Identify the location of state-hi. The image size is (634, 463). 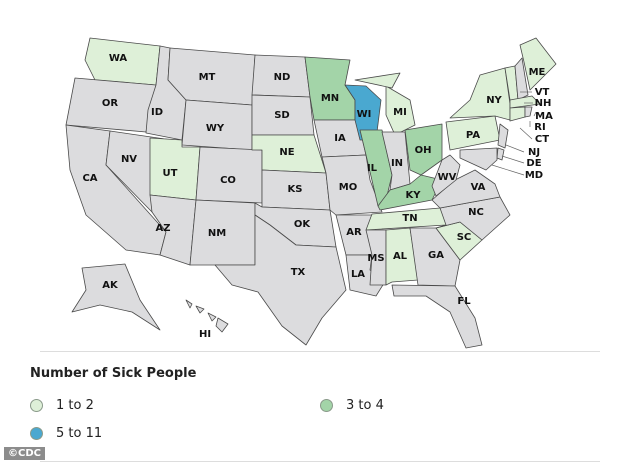
(207, 316).